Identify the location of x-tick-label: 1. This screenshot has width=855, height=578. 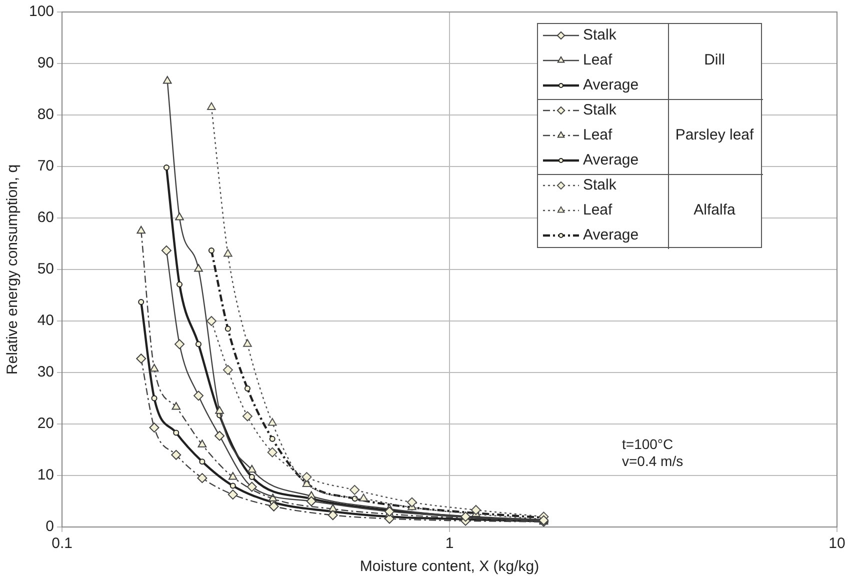
(449, 543).